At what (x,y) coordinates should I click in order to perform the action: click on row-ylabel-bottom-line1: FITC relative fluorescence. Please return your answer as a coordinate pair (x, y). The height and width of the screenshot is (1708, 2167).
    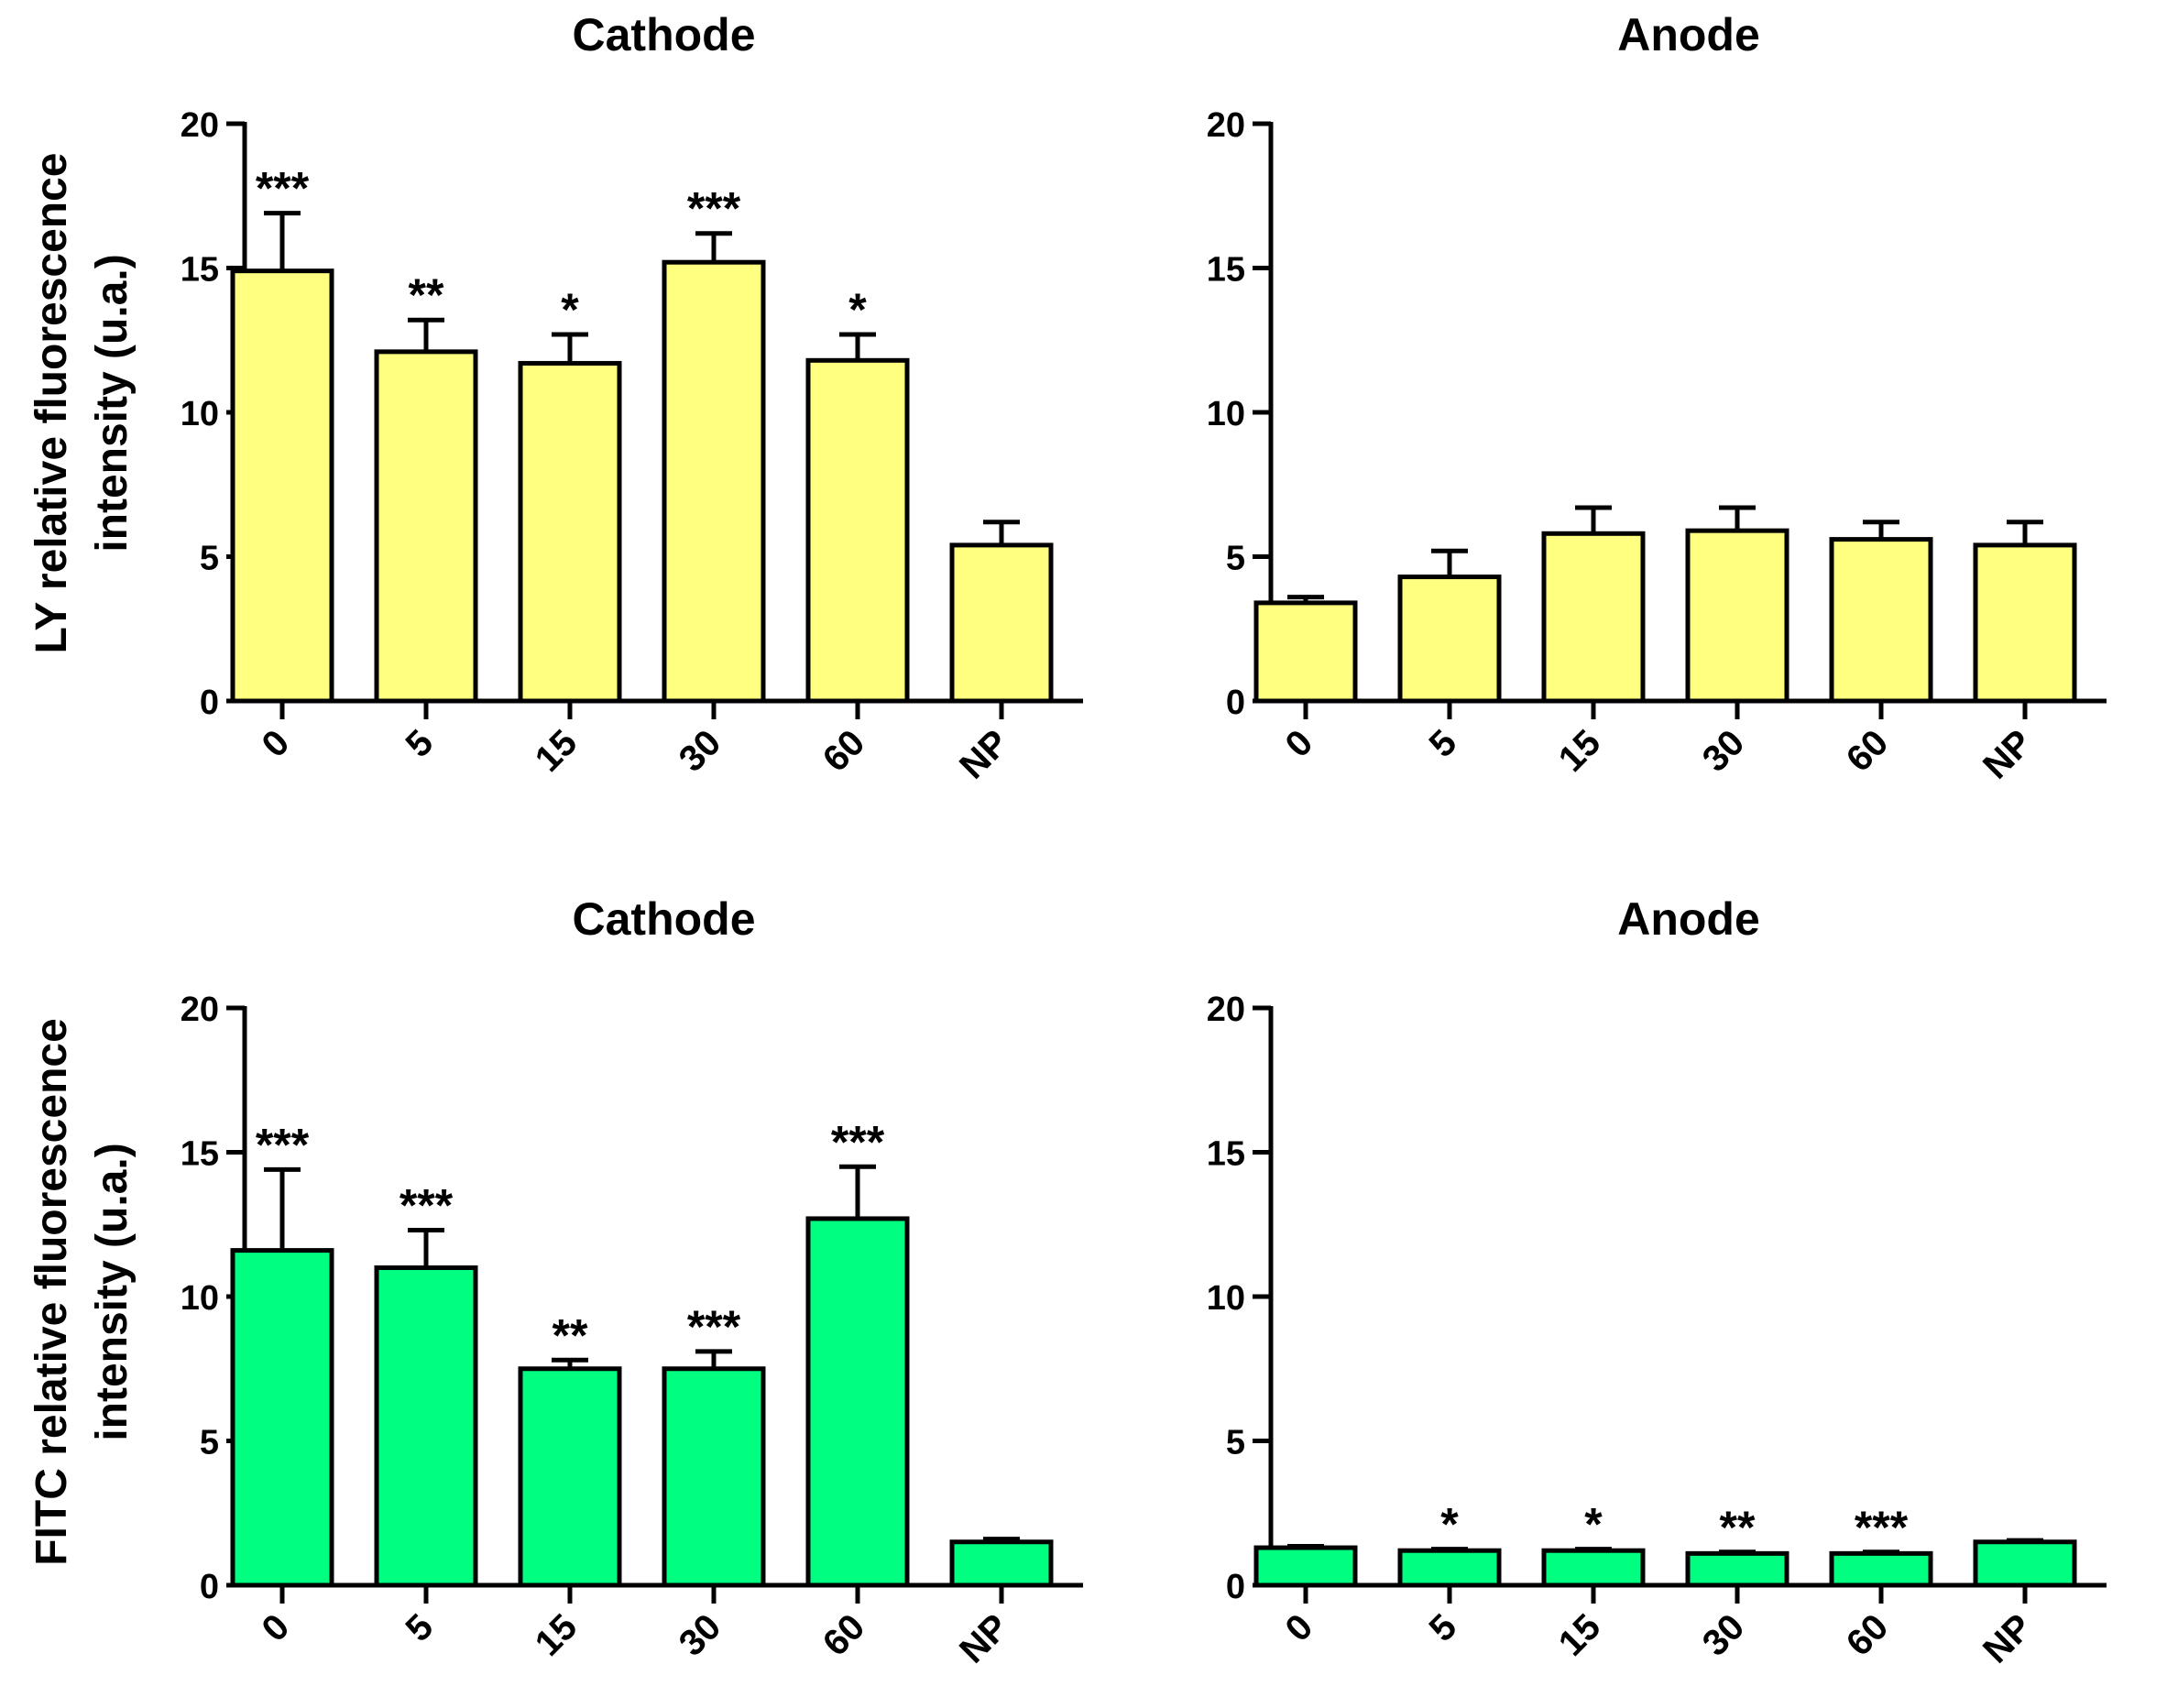
    Looking at the image, I should click on (51, 1292).